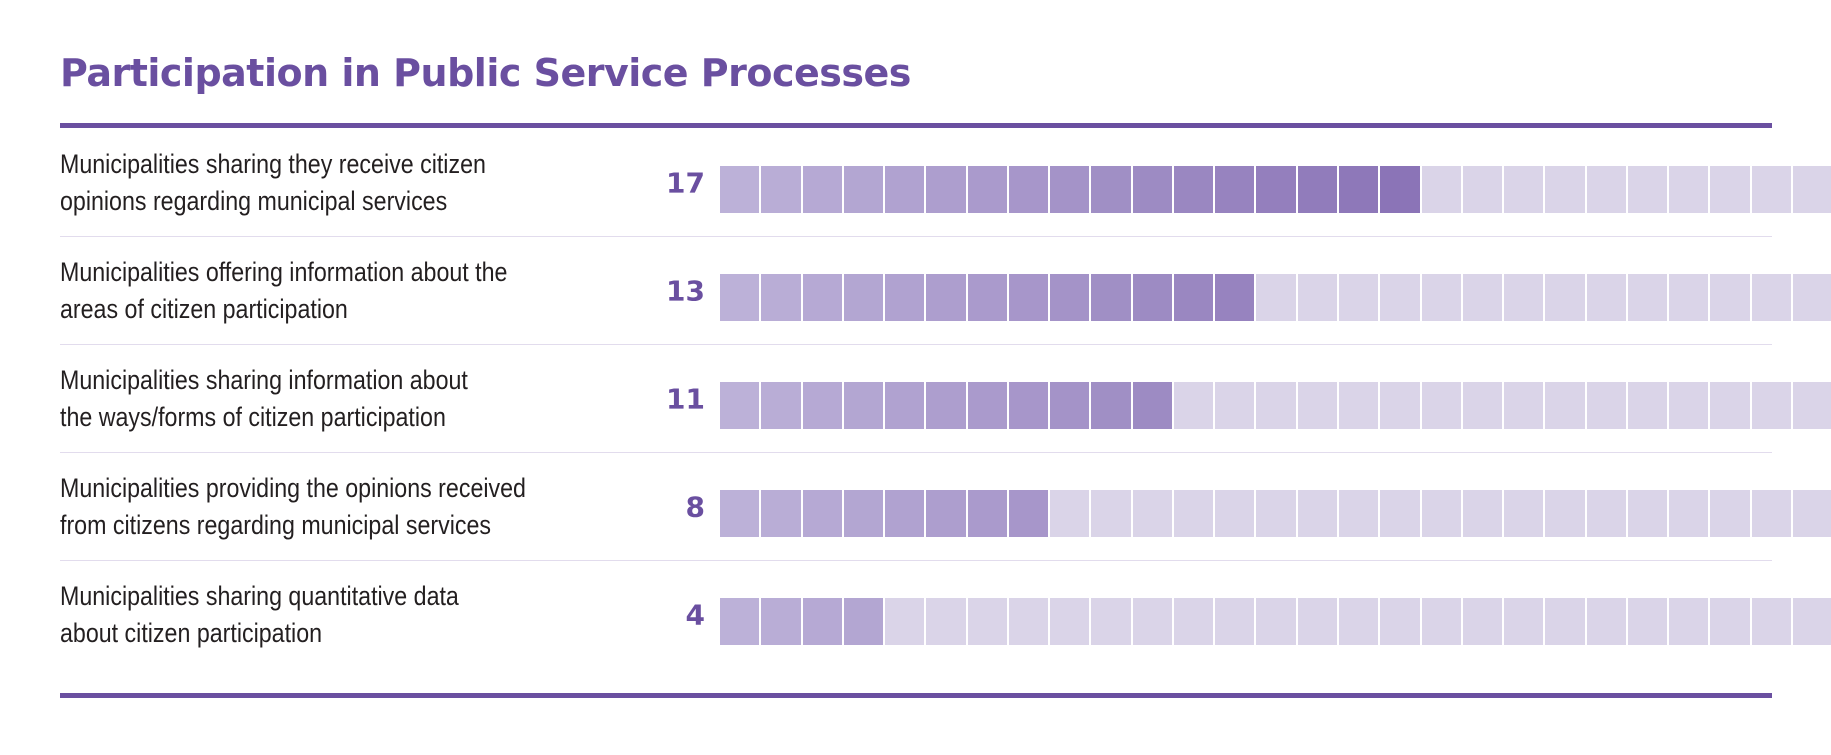  Describe the element at coordinates (191, 633) in the screenshot. I see `category-label-line: about citizen participation` at that location.